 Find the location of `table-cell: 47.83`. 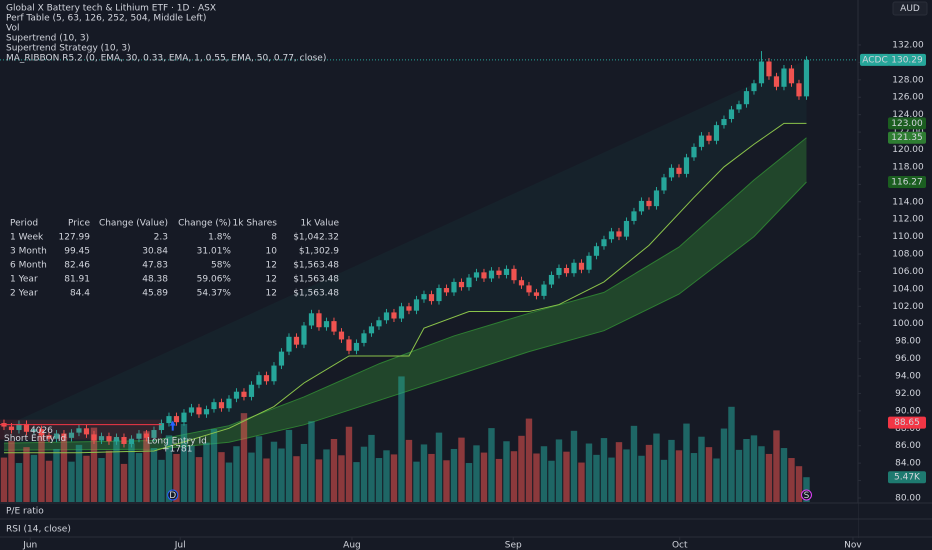

table-cell: 47.83 is located at coordinates (155, 266).